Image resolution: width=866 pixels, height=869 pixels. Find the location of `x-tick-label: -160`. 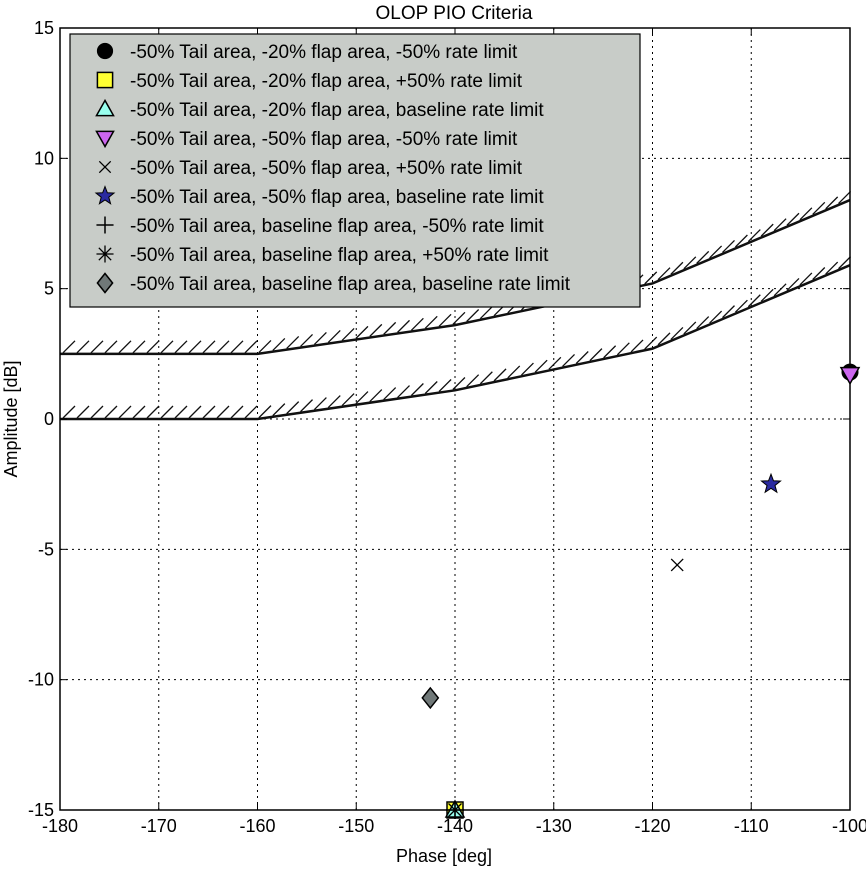

x-tick-label: -160 is located at coordinates (257, 826).